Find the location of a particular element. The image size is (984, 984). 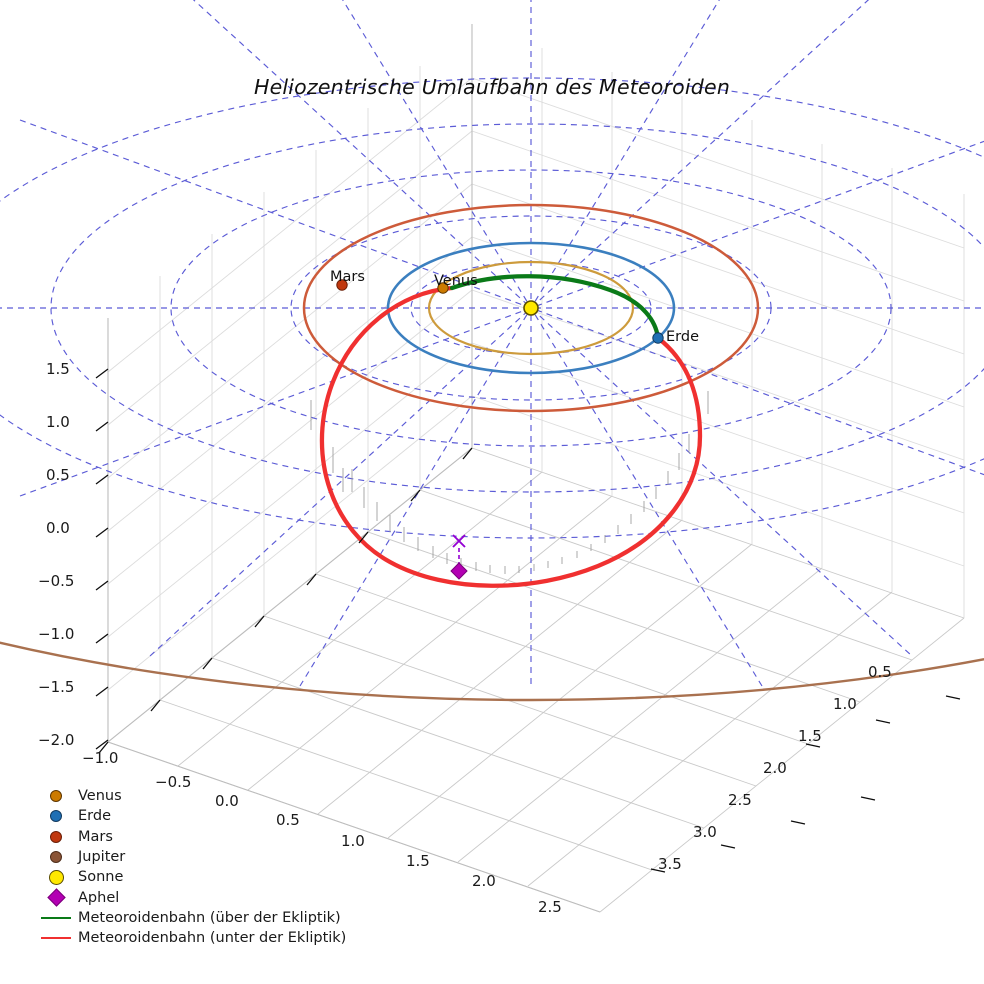

y-tick-6: 3.5 is located at coordinates (670, 864).